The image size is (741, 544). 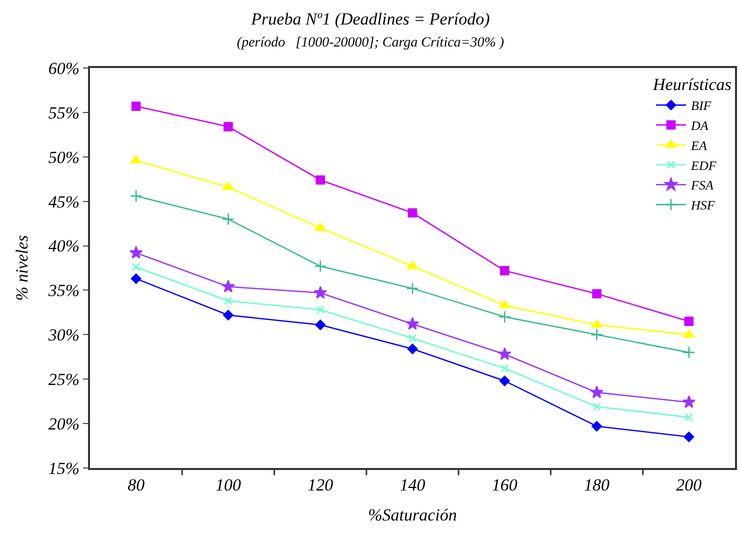 What do you see at coordinates (370, 43) in the screenshot?
I see `chart-subtitle: (período [1000-20000]; Carga Crítica=30% )` at bounding box center [370, 43].